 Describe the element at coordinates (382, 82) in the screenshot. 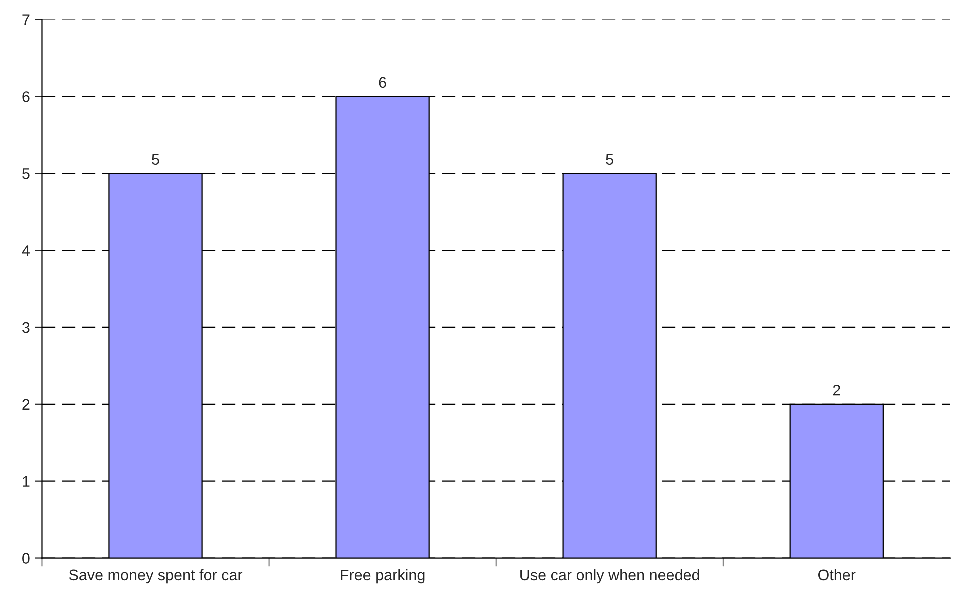

I see `data-label: 6` at that location.